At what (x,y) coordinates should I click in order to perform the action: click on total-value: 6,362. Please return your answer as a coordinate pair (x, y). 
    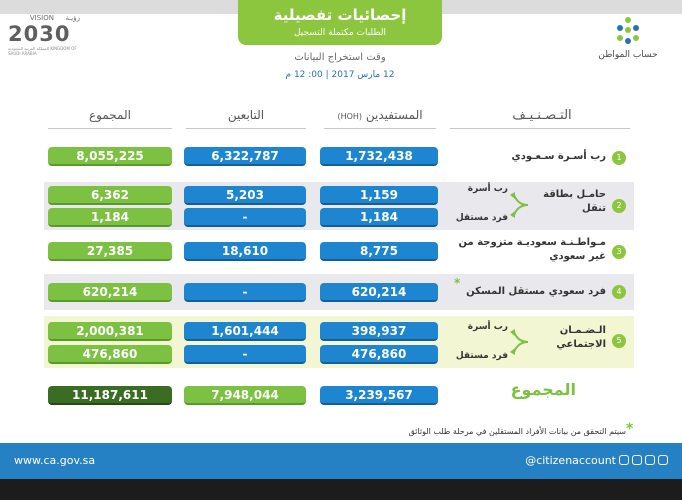
    Looking at the image, I should click on (110, 195).